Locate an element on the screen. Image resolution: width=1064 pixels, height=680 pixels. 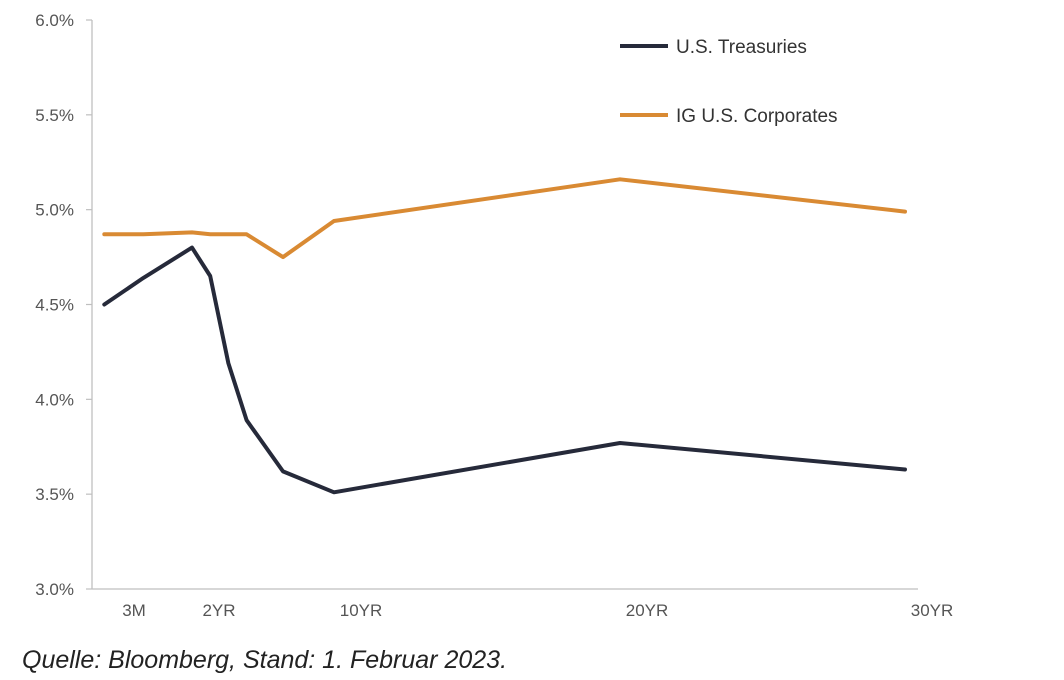
x-tick-label: 10YR is located at coordinates (361, 610).